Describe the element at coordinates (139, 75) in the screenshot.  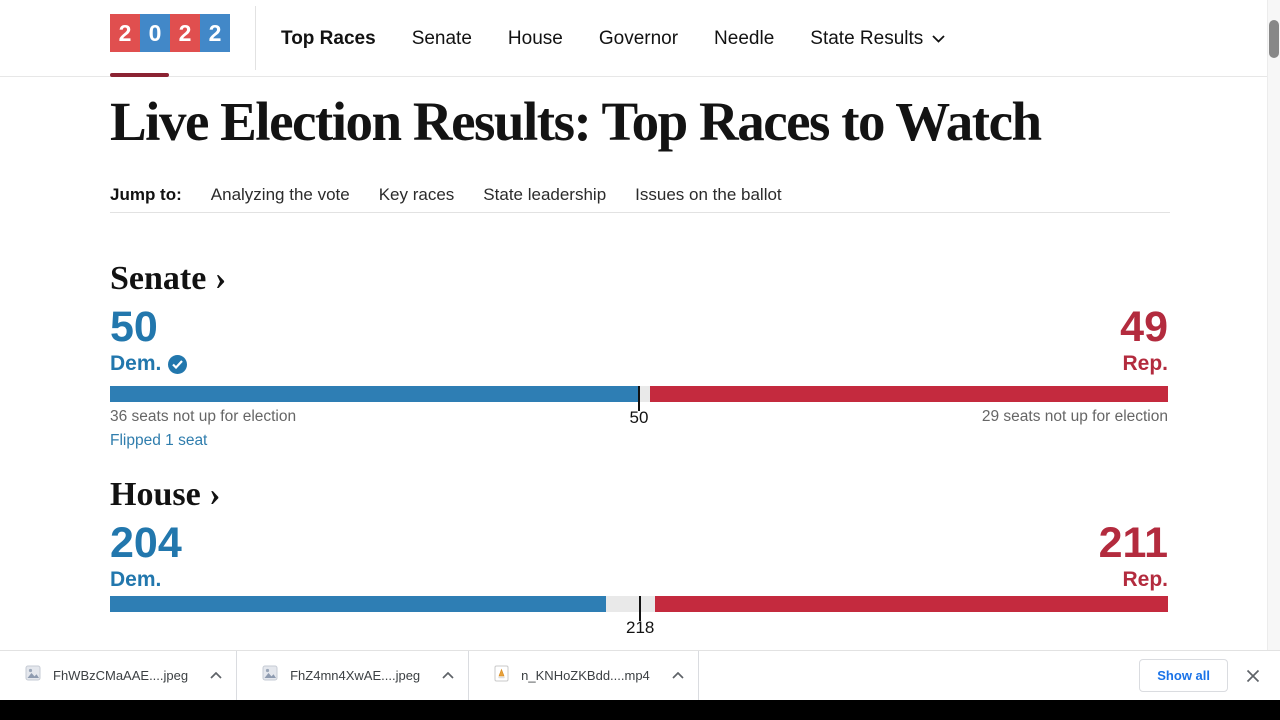
I see `active-section-indicator` at that location.